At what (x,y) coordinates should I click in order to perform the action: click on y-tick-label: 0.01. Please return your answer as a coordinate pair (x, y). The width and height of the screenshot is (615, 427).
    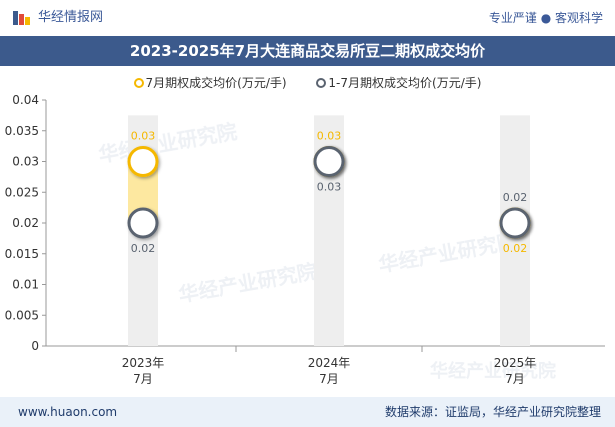
    Looking at the image, I should click on (25, 285).